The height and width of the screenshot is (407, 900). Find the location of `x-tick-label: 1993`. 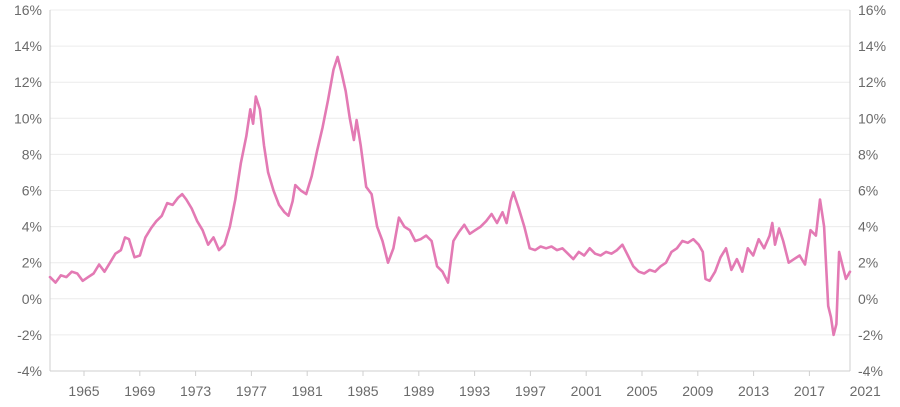

x-tick-label: 1993 is located at coordinates (474, 391).